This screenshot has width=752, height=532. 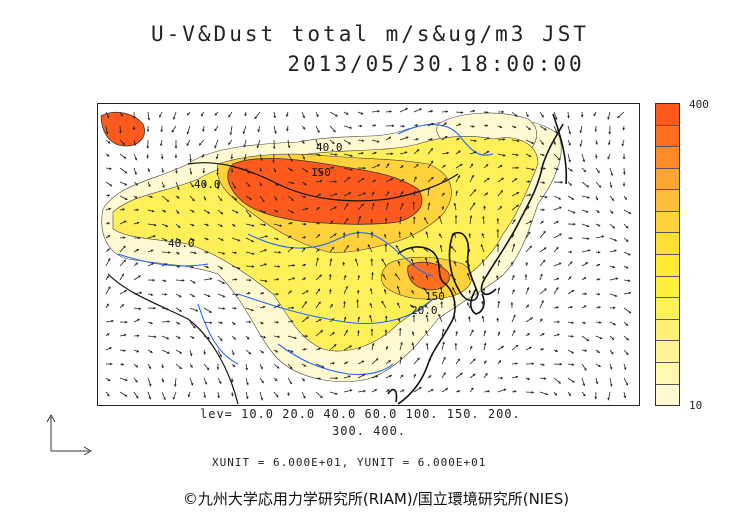 What do you see at coordinates (477, 301) in the screenshot?
I see `coastline-japan-kyushu` at bounding box center [477, 301].